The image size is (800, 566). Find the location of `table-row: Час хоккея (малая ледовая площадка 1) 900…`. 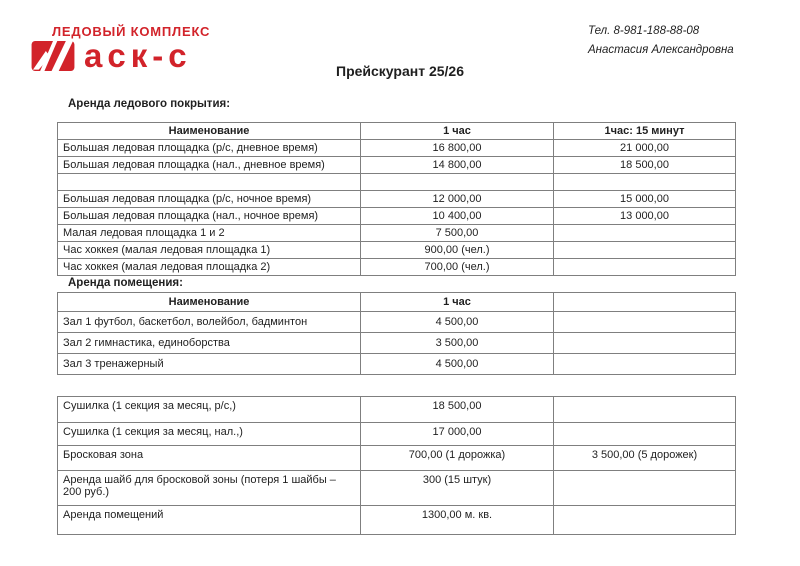

table-row: Час хоккея (малая ледовая площадка 1) 900… is located at coordinates (396, 250).